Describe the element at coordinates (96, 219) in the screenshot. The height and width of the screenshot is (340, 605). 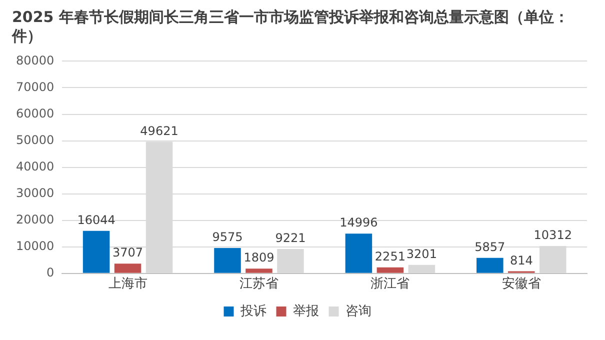
I see `data-label: 16044` at that location.